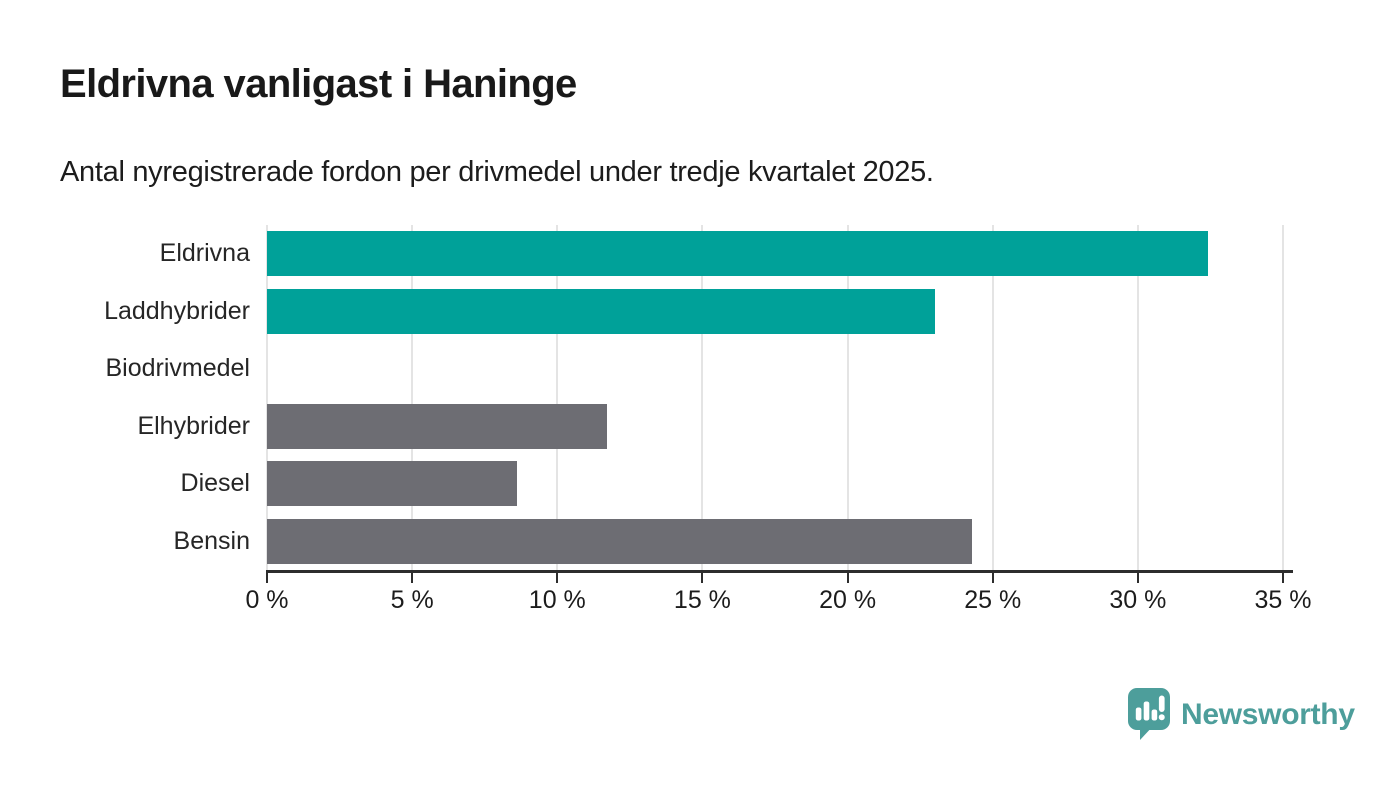  I want to click on bar-laddhybrider, so click(601, 311).